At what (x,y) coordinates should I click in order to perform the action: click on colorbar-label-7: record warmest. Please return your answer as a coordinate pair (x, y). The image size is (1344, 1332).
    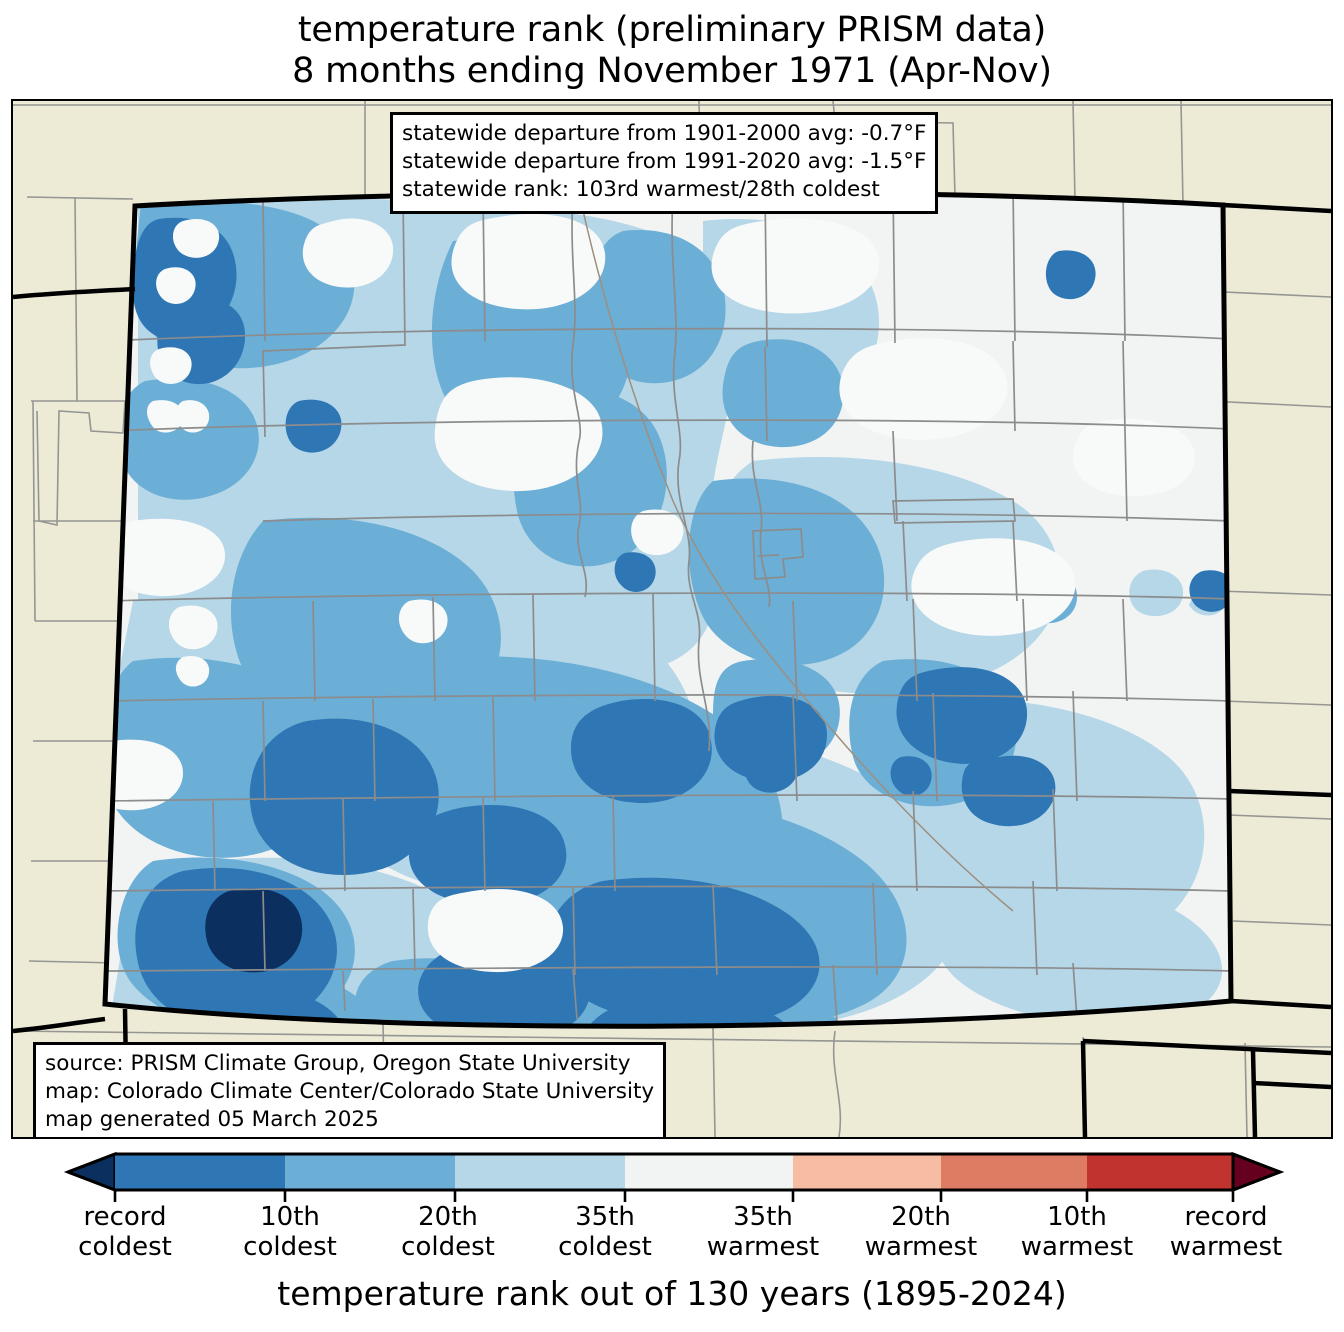
    Looking at the image, I should click on (1226, 1232).